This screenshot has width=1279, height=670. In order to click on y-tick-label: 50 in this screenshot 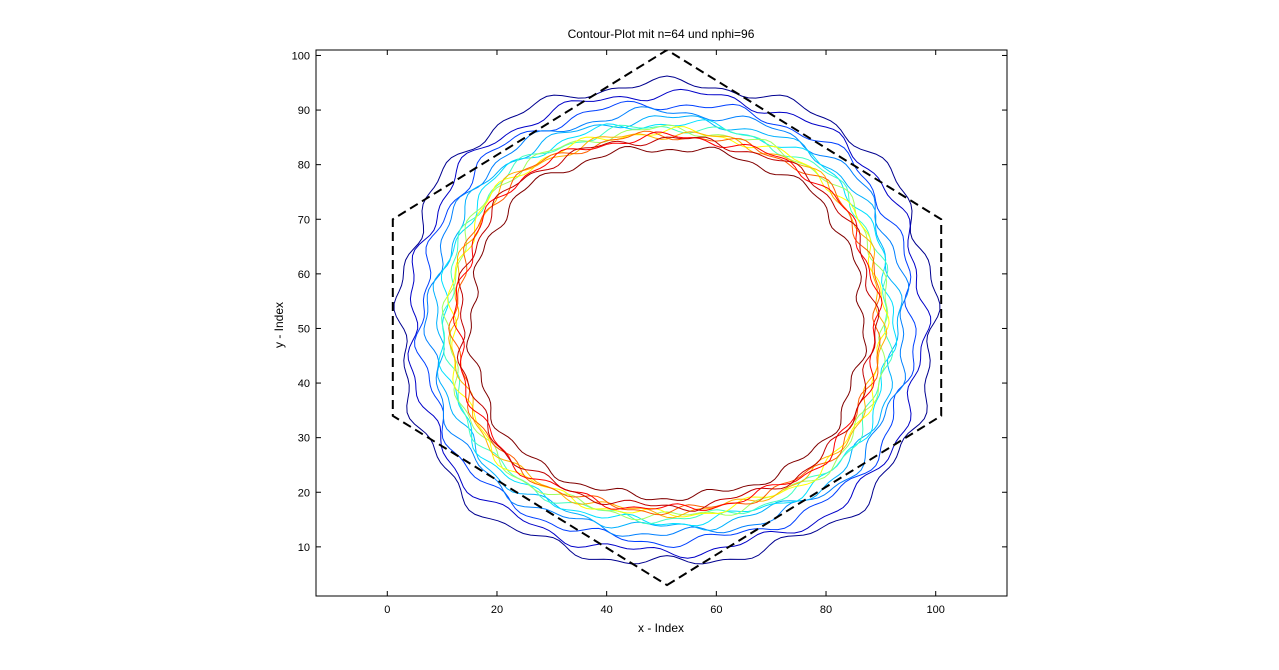, I will do `click(304, 329)`.